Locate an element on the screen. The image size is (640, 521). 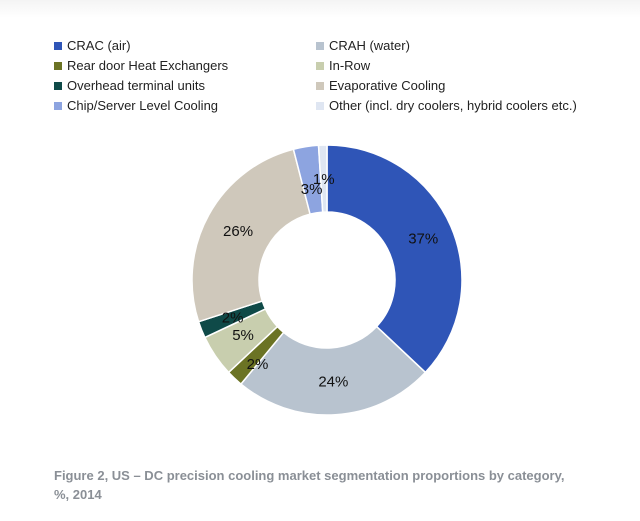
legend-item-rear-door: Rear door Heat Exchangers is located at coordinates (141, 65).